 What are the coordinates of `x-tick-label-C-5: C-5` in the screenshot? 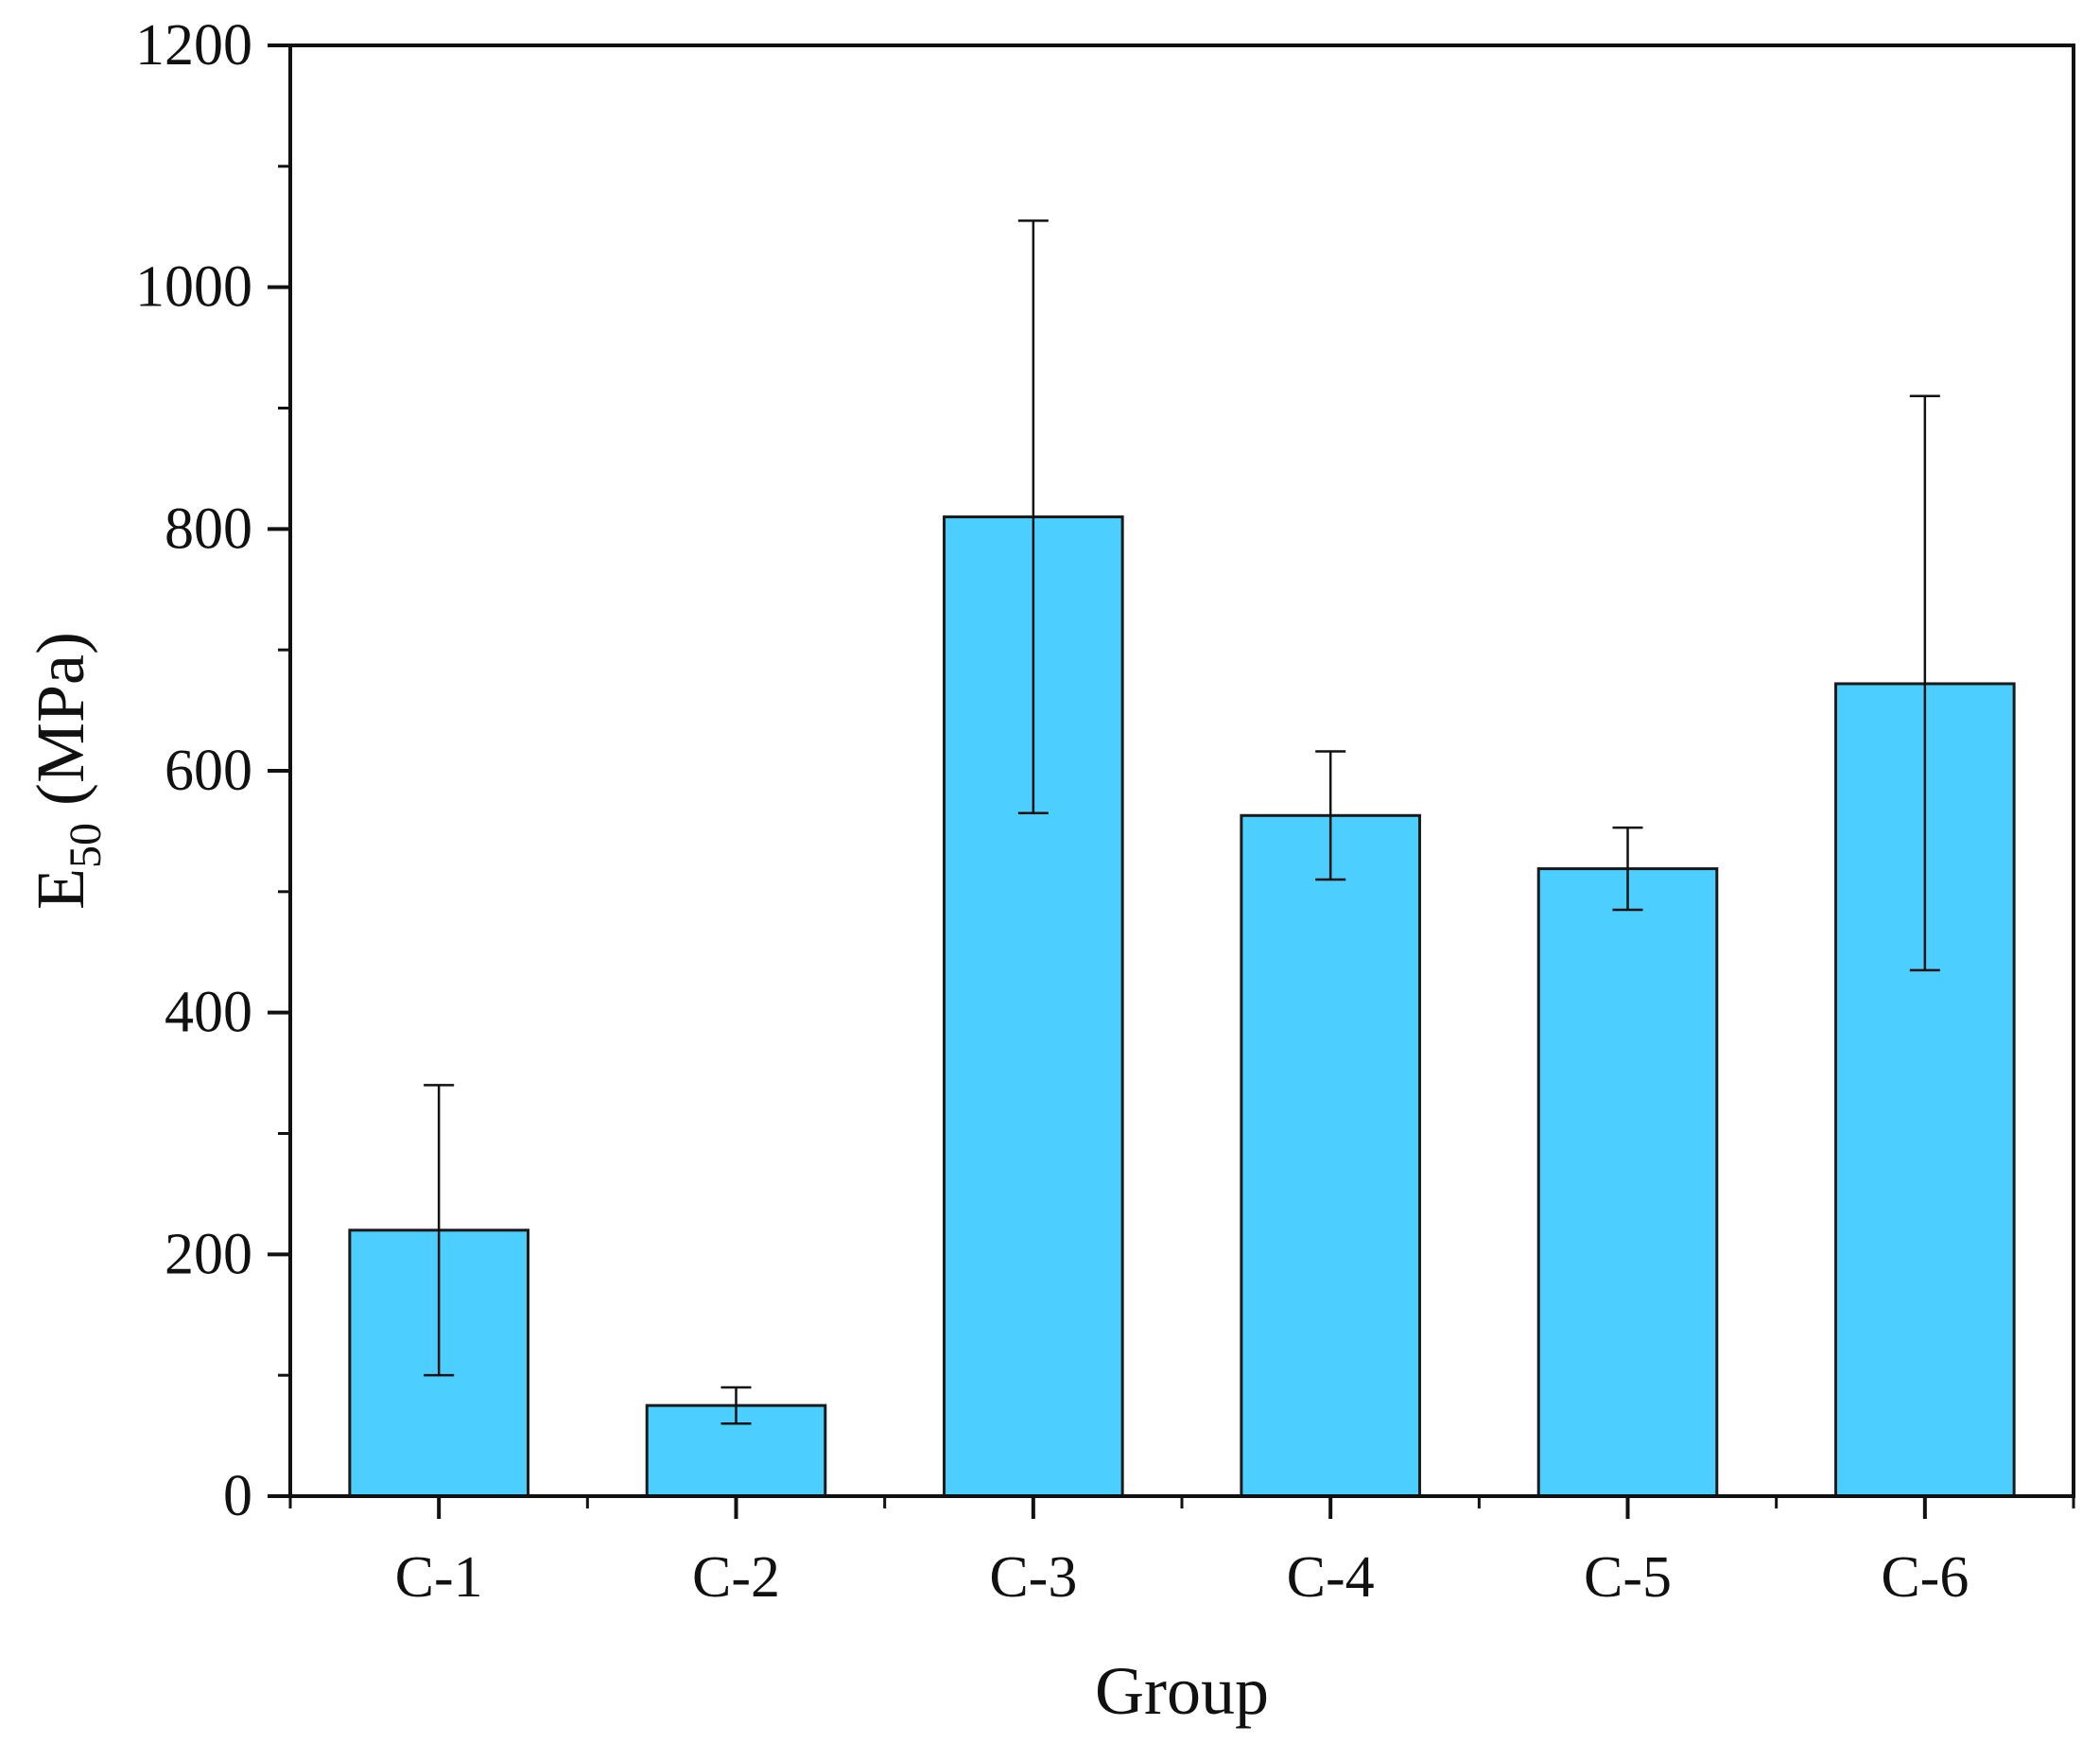 It's located at (1628, 1577).